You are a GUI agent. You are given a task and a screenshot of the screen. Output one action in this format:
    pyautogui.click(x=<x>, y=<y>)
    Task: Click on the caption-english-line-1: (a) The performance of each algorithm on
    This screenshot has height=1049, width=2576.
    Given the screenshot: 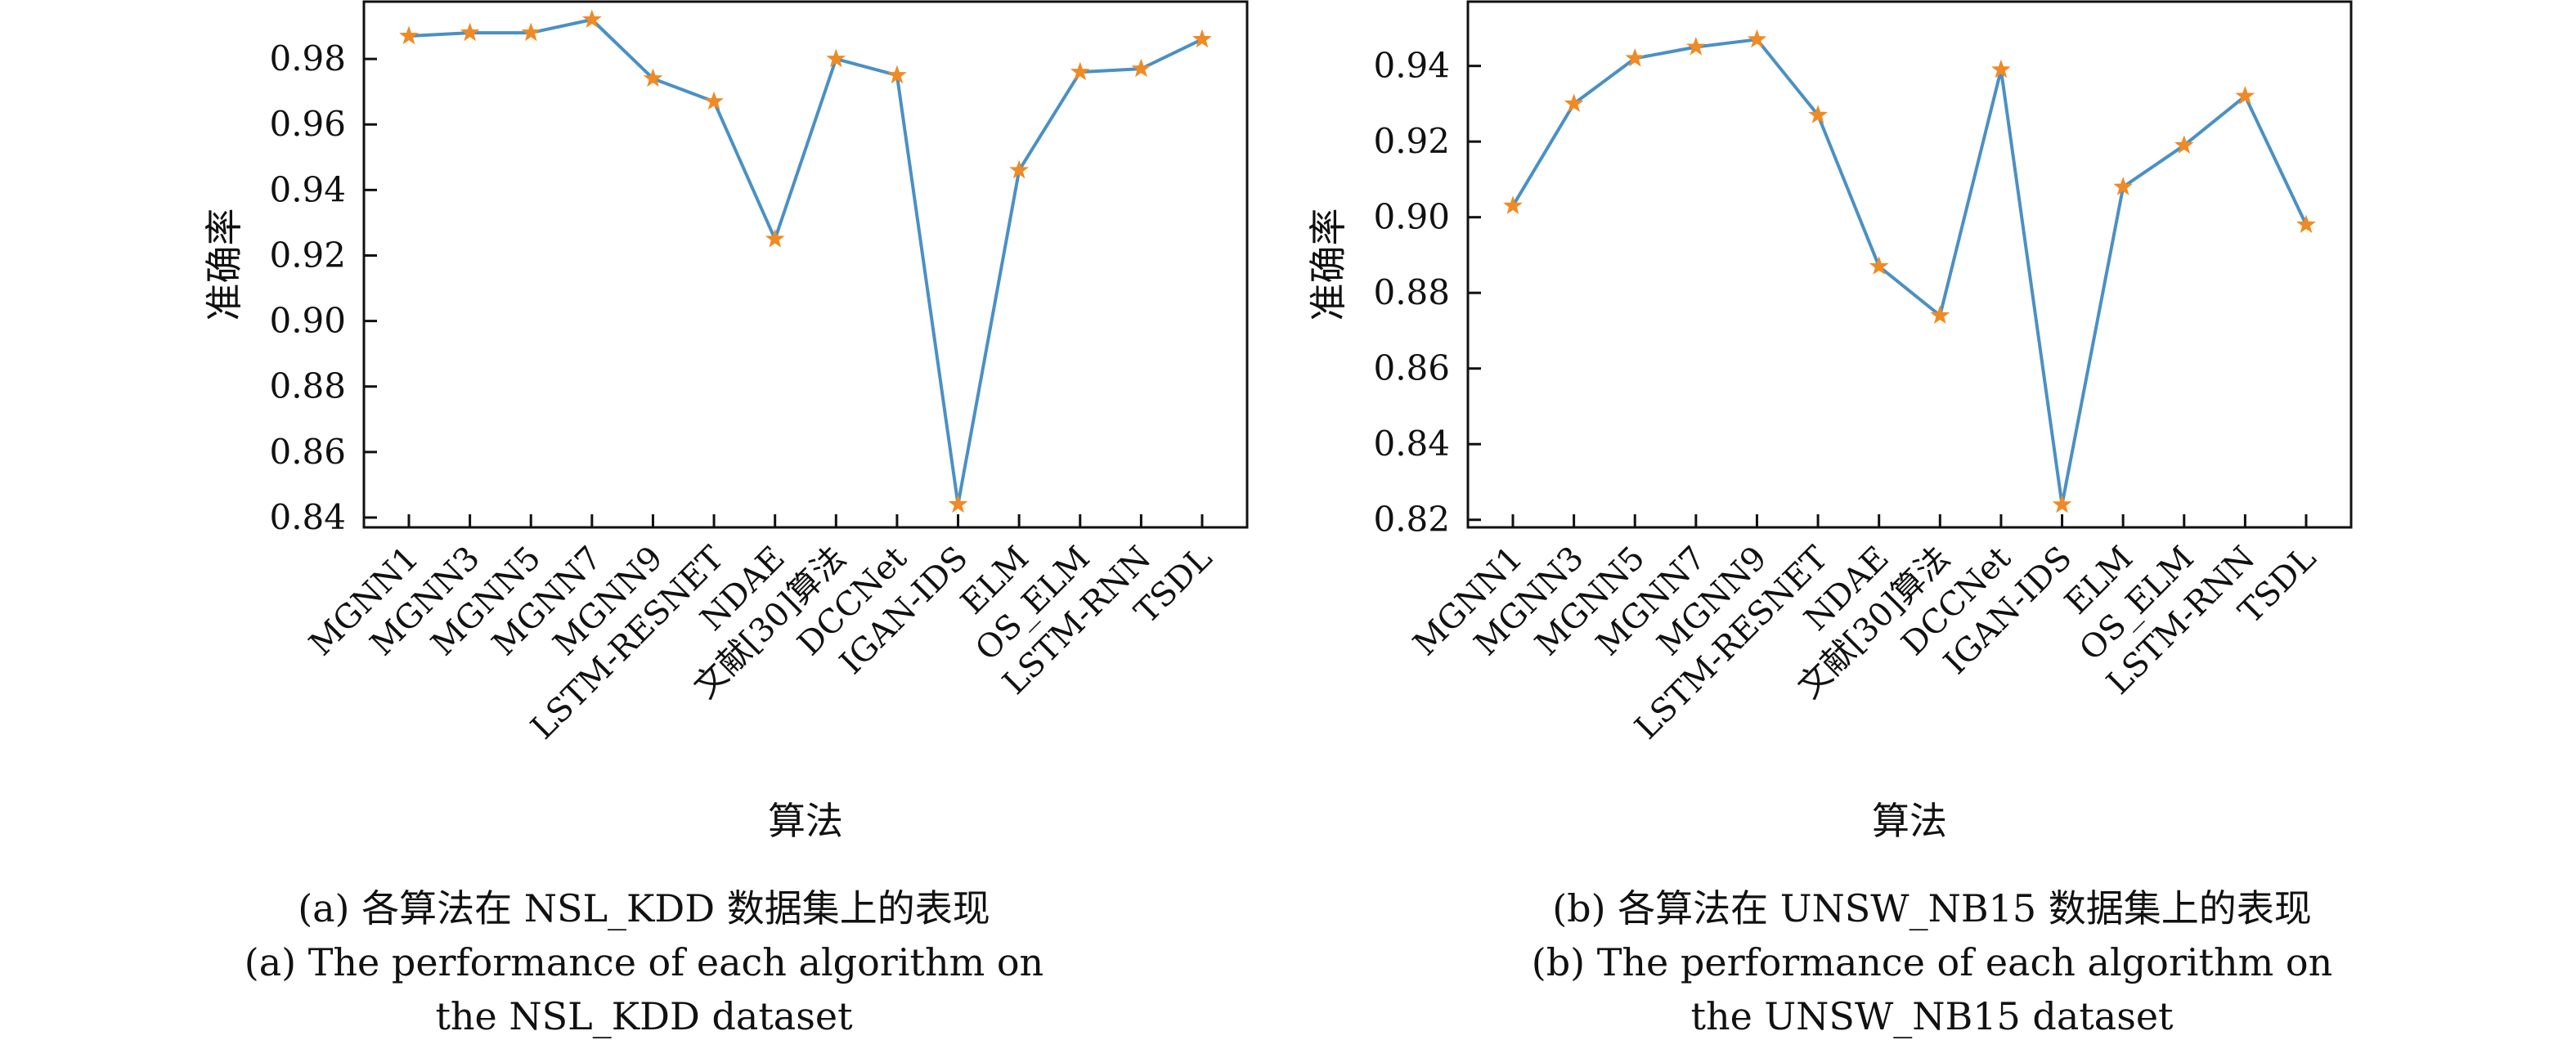 What is the action you would take?
    pyautogui.click(x=644, y=962)
    